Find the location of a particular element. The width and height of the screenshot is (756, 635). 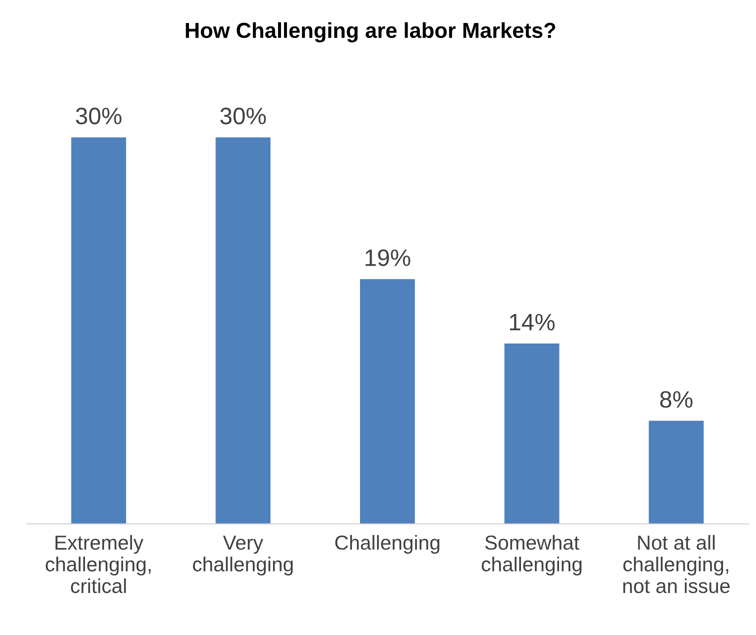

x-tick-label: Somewhat challenging is located at coordinates (532, 555).